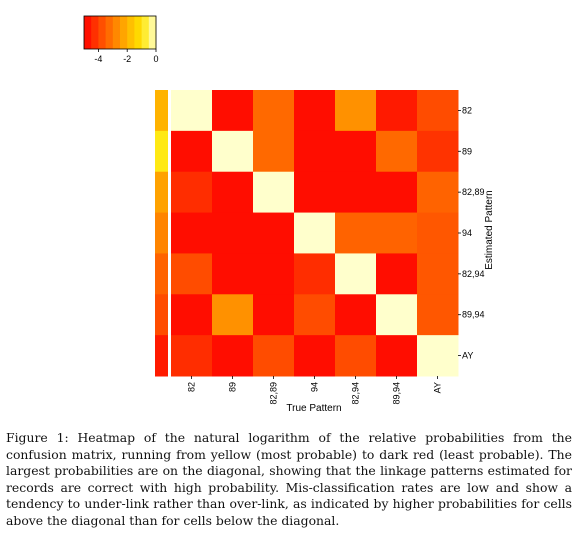 The image size is (584, 557). I want to click on row-side-color-bar, so click(161, 233).